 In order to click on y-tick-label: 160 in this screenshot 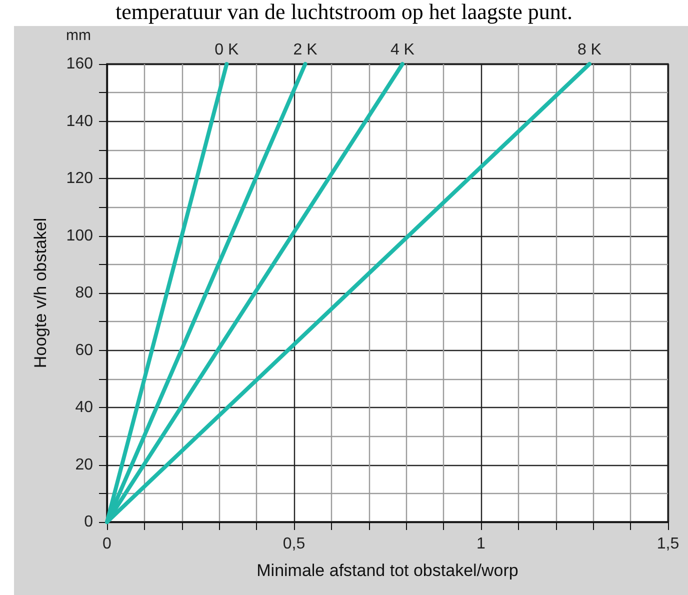, I will do `click(80, 64)`.